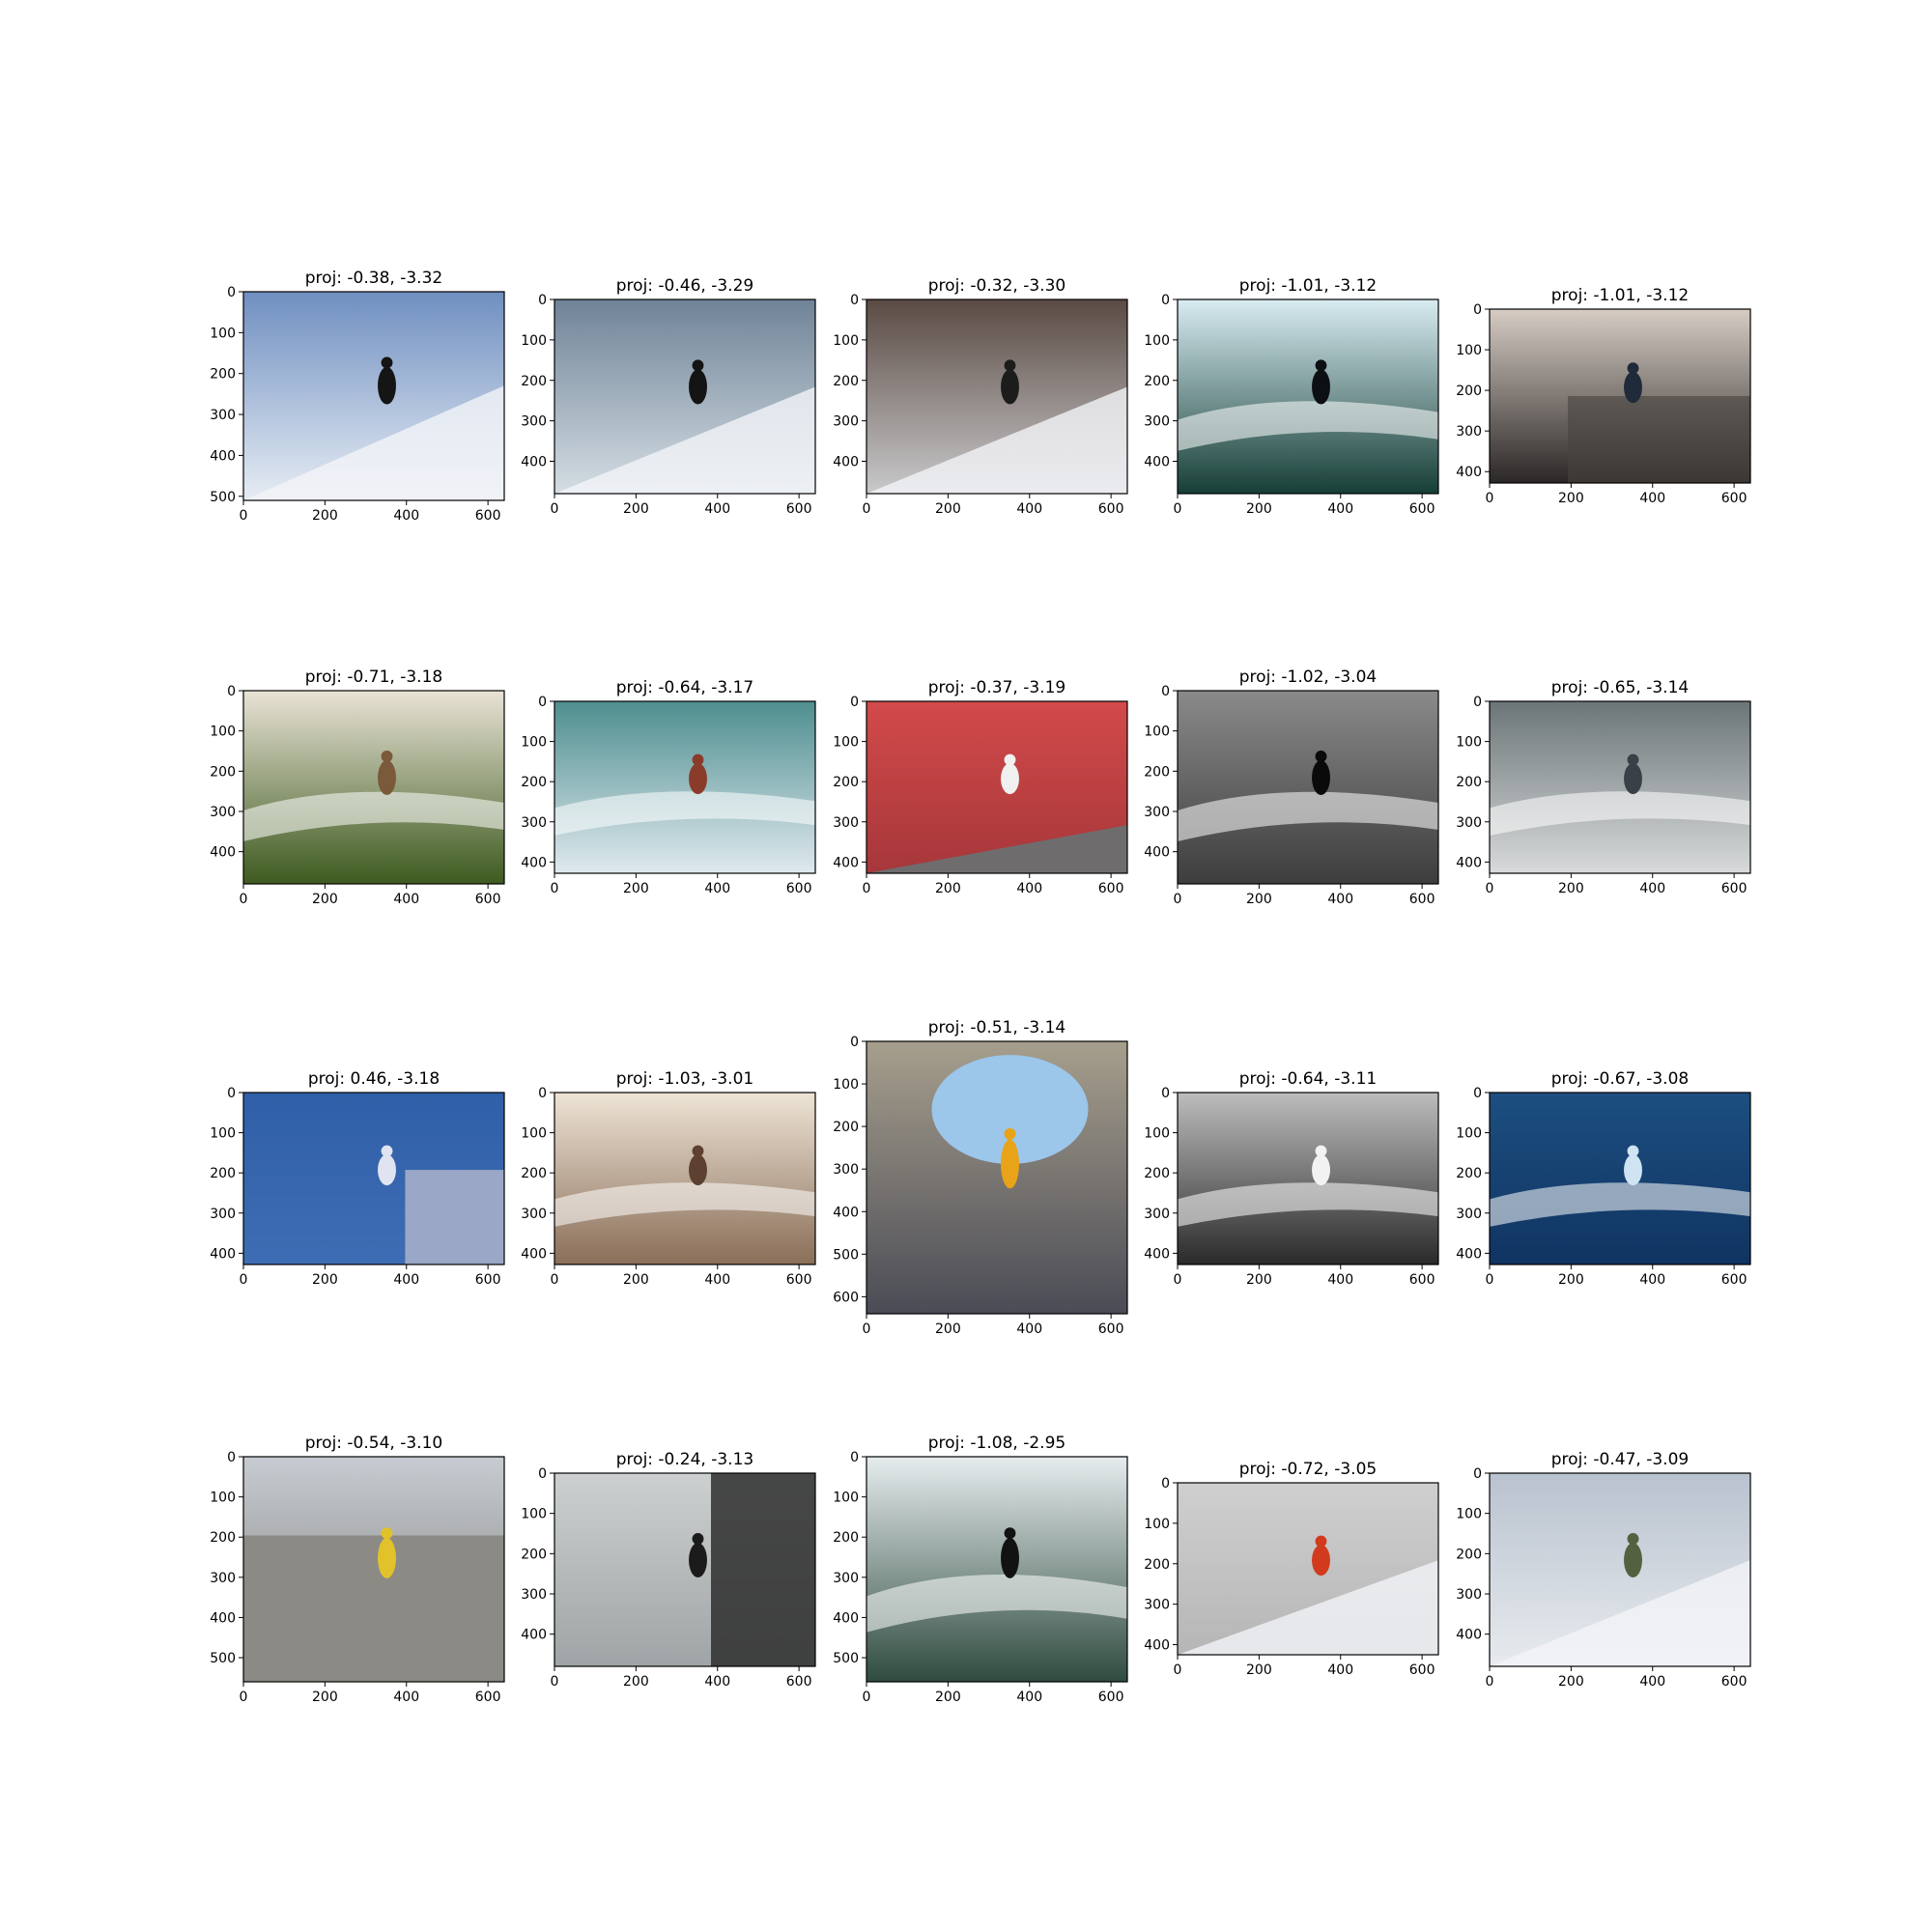 This screenshot has width=1932, height=1932. What do you see at coordinates (454, 1217) in the screenshot?
I see `person-shirt` at bounding box center [454, 1217].